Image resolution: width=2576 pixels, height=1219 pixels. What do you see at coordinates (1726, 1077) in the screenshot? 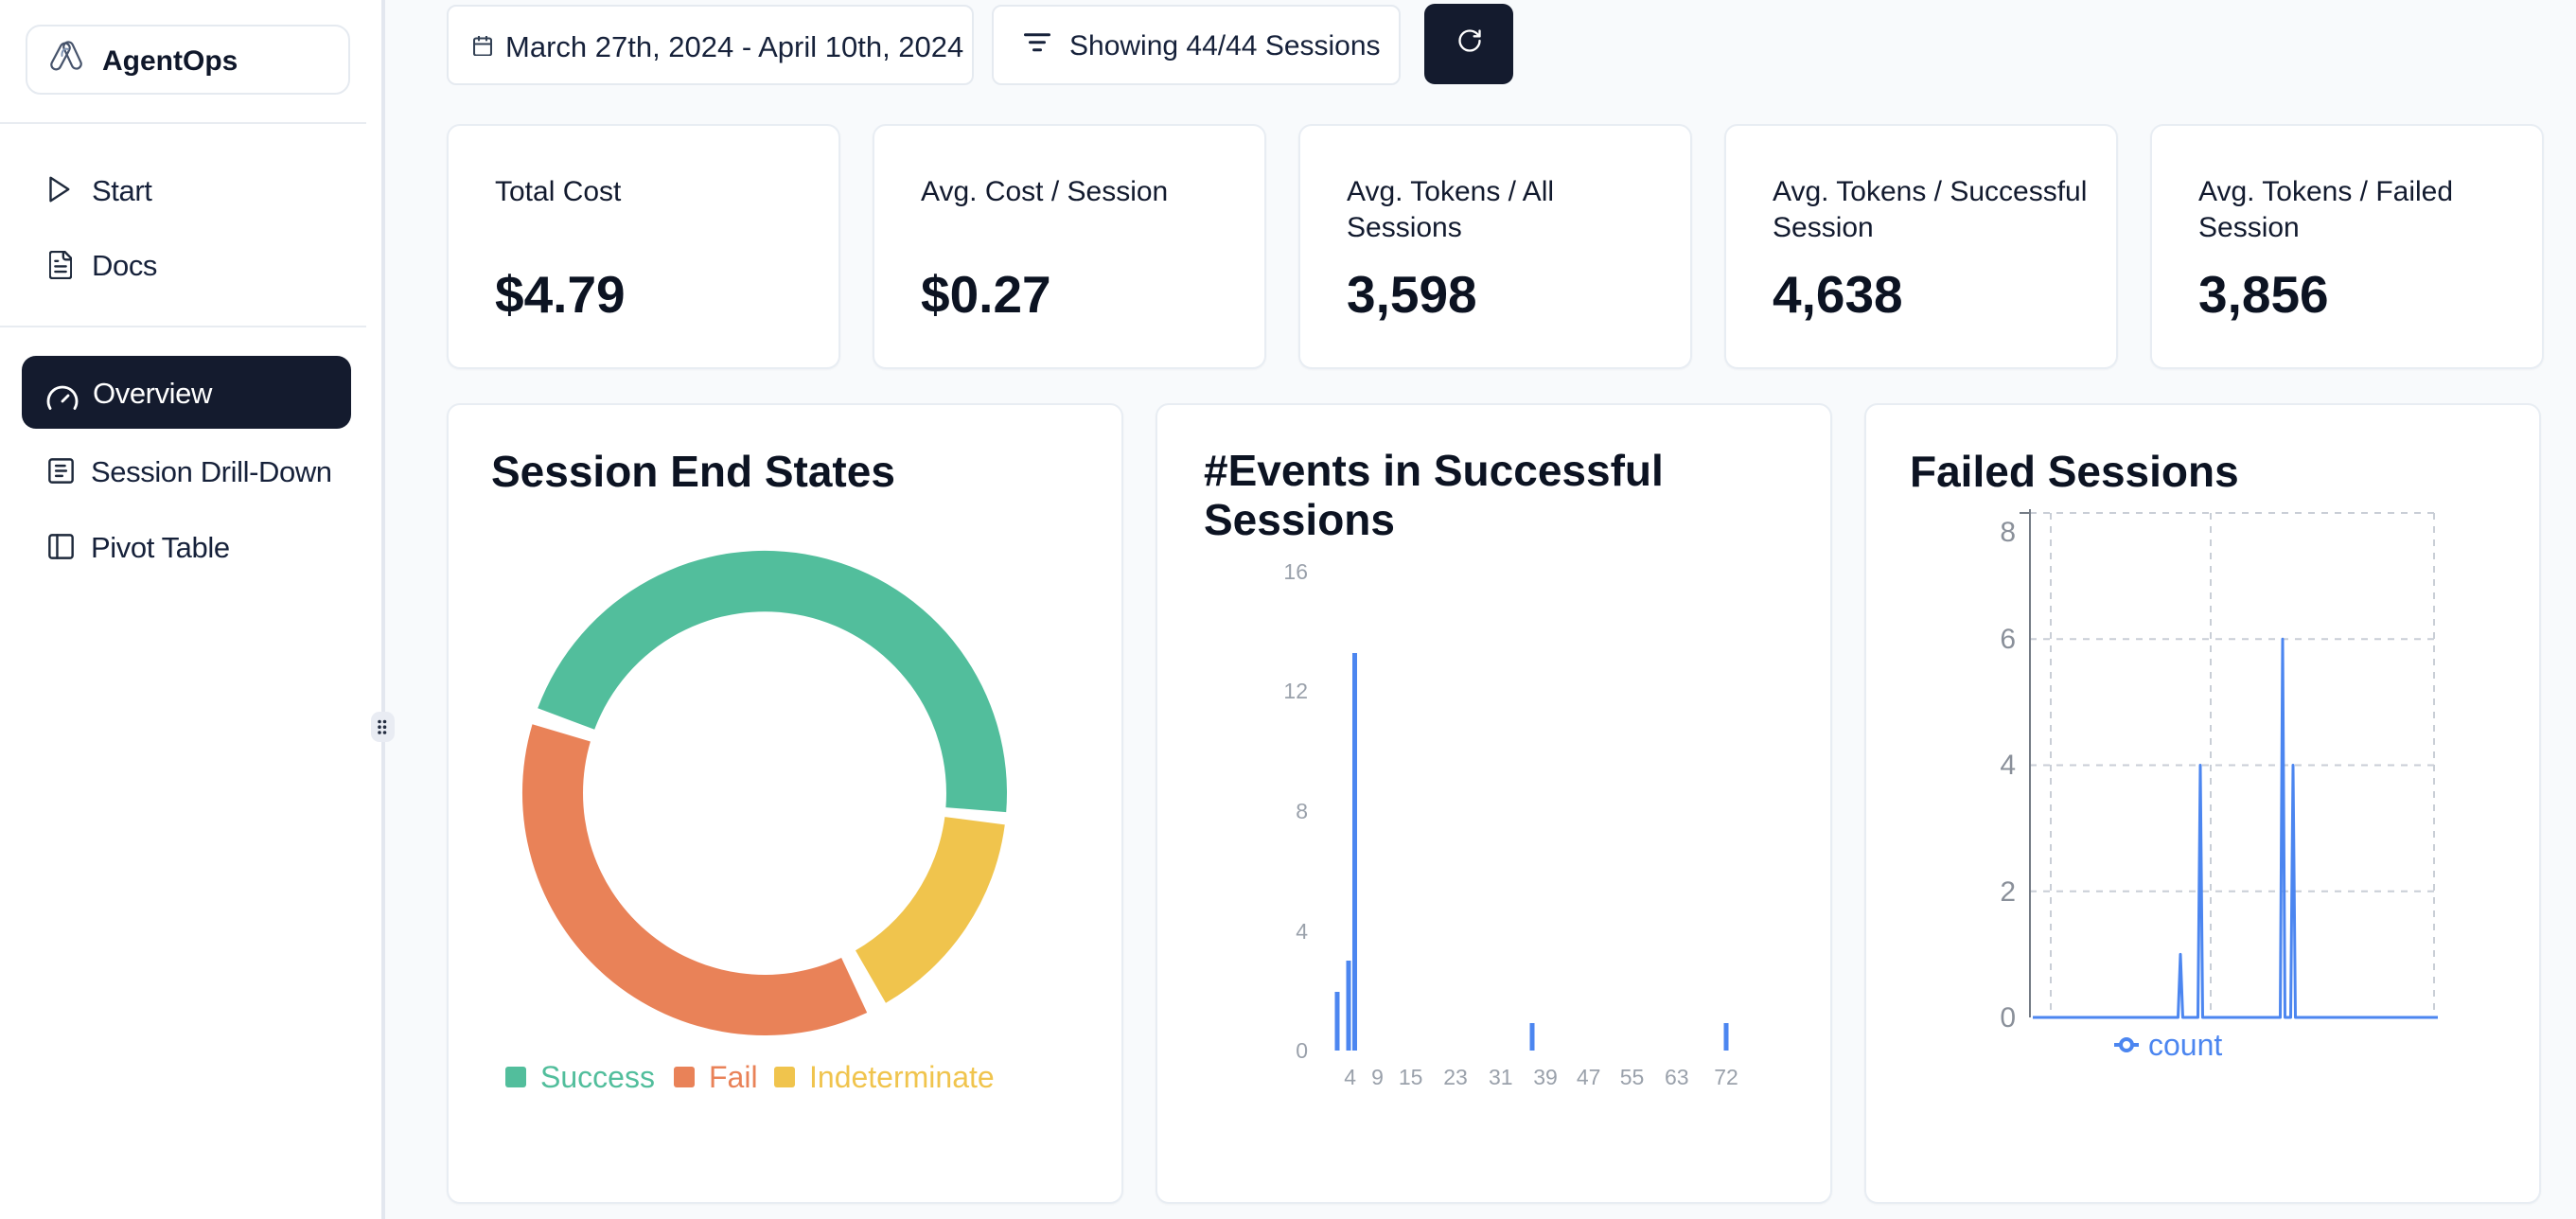
I see `svg-text: 72` at bounding box center [1726, 1077].